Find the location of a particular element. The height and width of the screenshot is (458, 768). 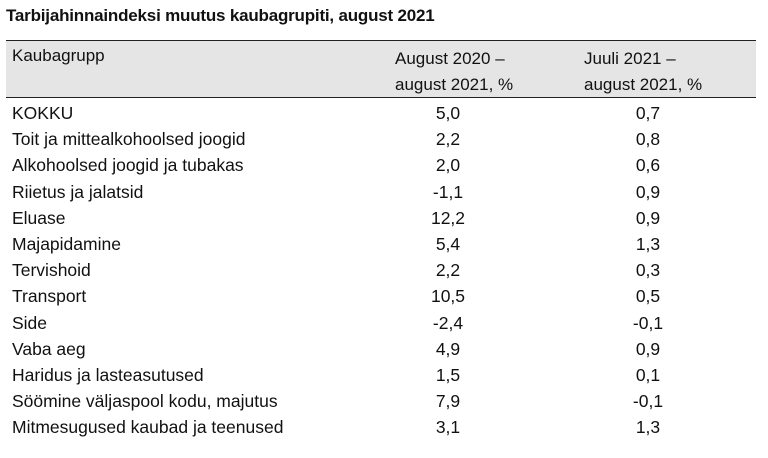

row-group-name: Riietus ja jalatsid is located at coordinates (78, 191).